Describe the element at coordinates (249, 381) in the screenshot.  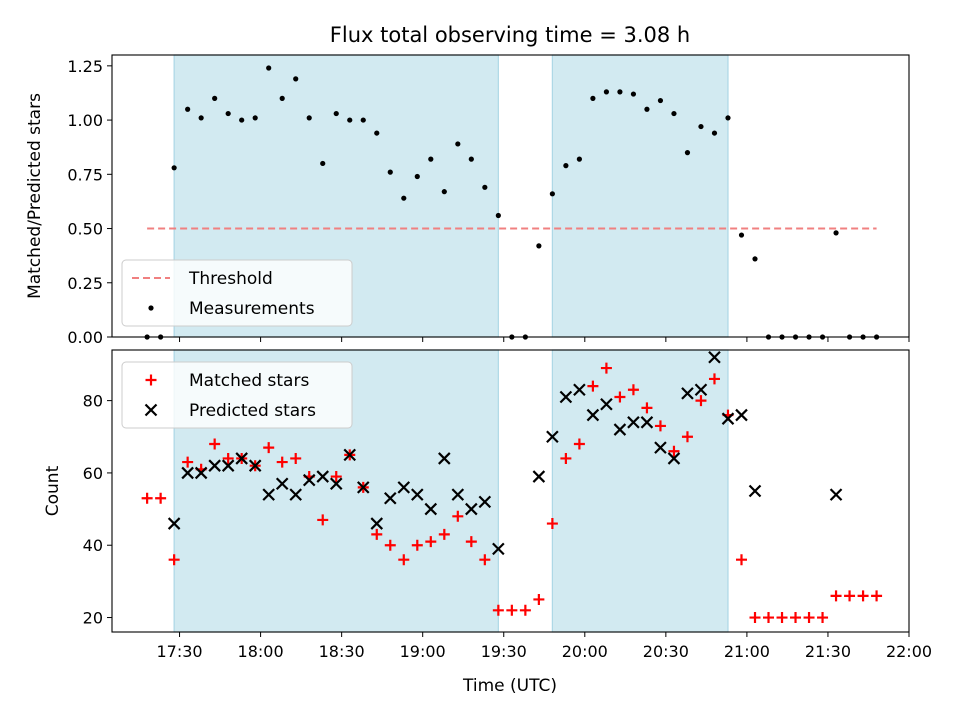
I see `legend-label: Matched stars` at that location.